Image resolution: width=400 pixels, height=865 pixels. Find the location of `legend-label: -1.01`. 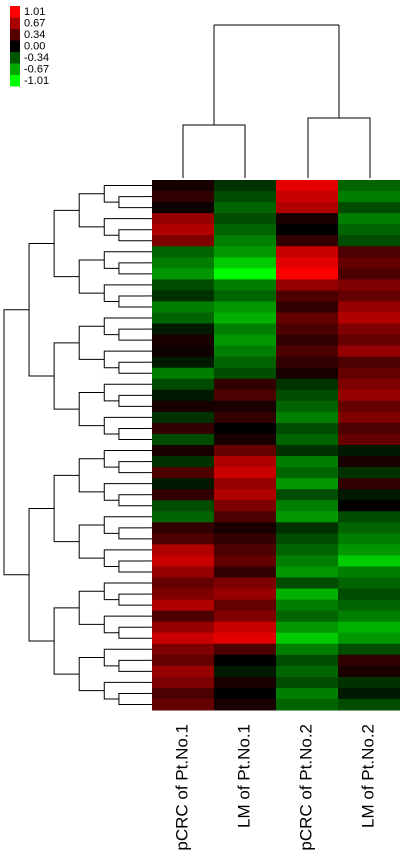

legend-label: -1.01 is located at coordinates (36, 81).